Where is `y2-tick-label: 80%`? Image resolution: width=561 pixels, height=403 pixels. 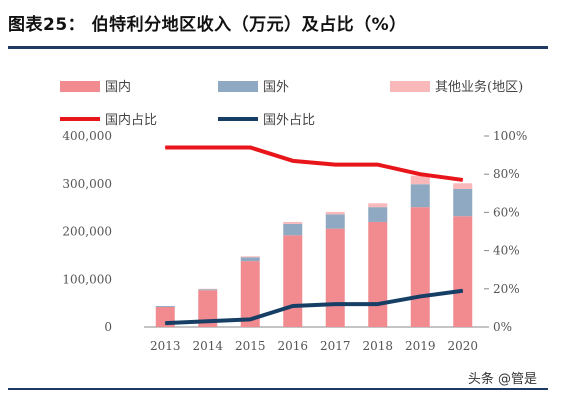 y2-tick-label: 80% is located at coordinates (506, 174).